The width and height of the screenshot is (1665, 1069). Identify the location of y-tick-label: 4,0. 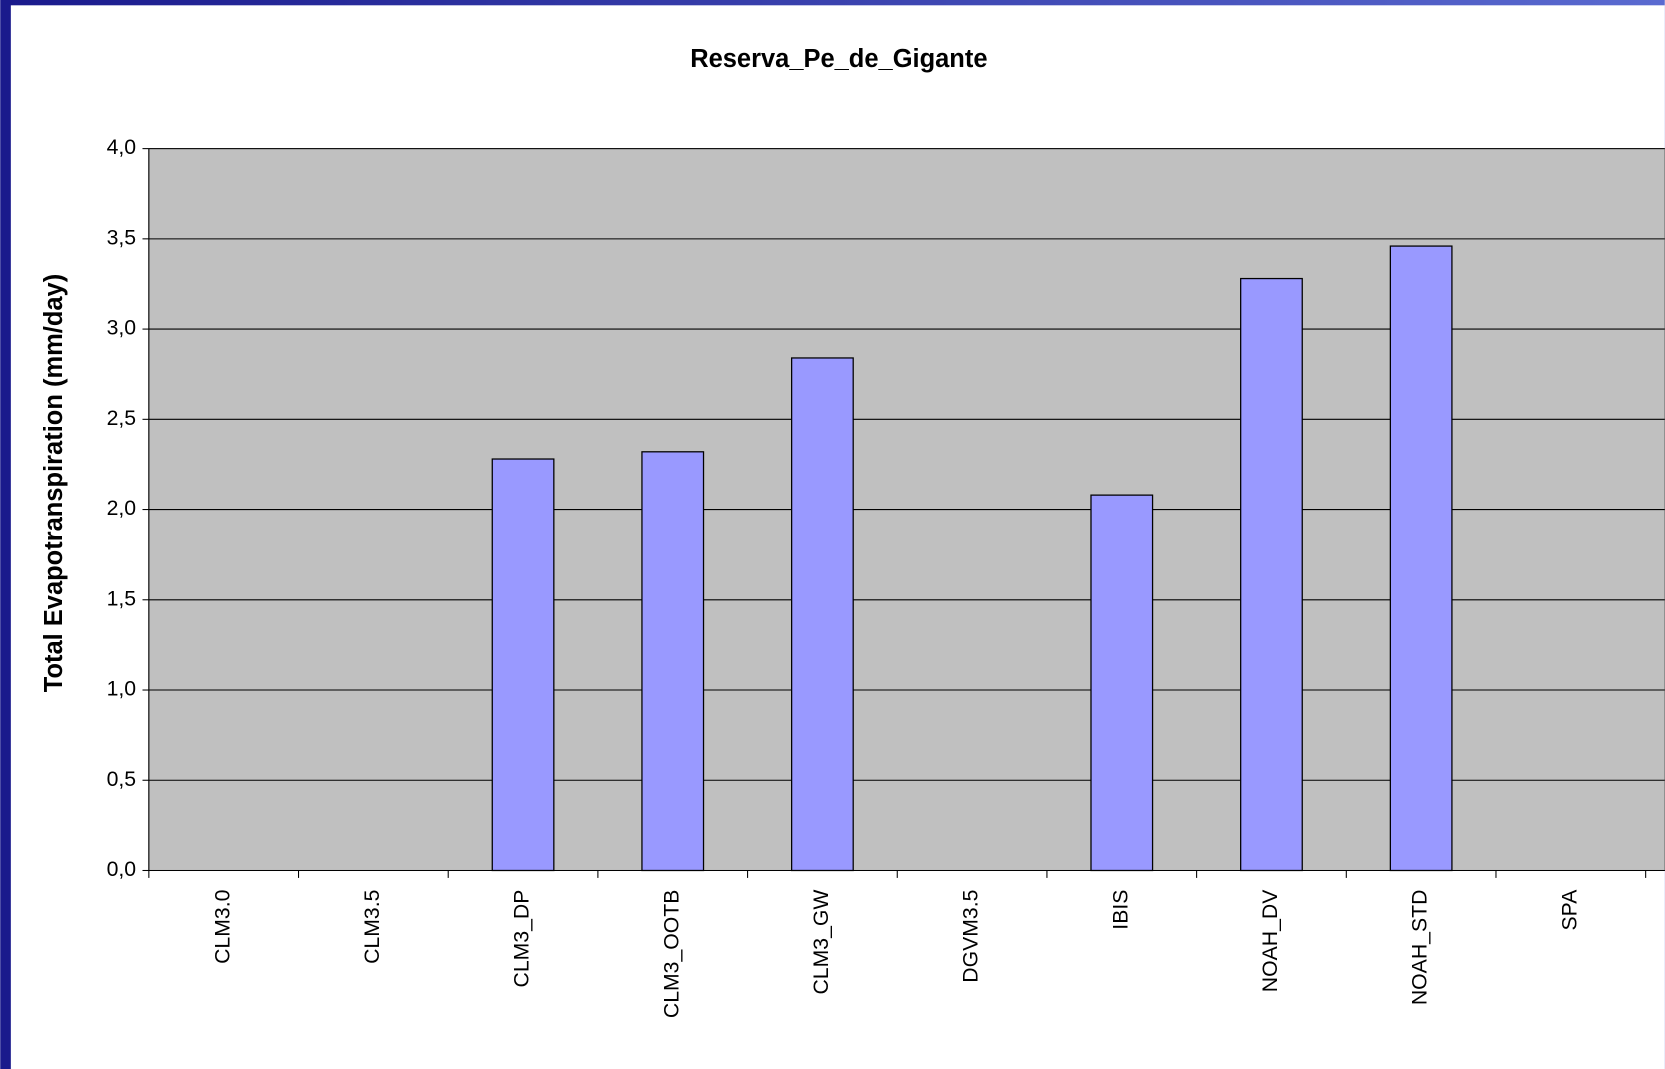
(122, 147).